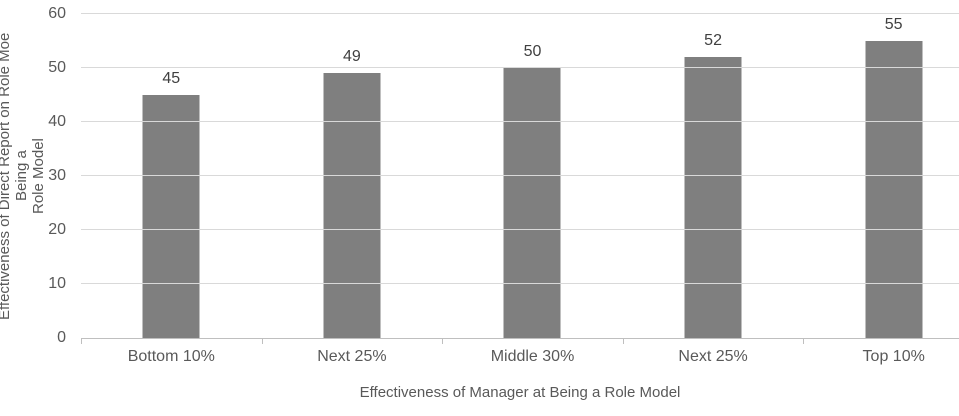 Image resolution: width=959 pixels, height=416 pixels. What do you see at coordinates (532, 356) in the screenshot?
I see `category-label: Middle 30%` at bounding box center [532, 356].